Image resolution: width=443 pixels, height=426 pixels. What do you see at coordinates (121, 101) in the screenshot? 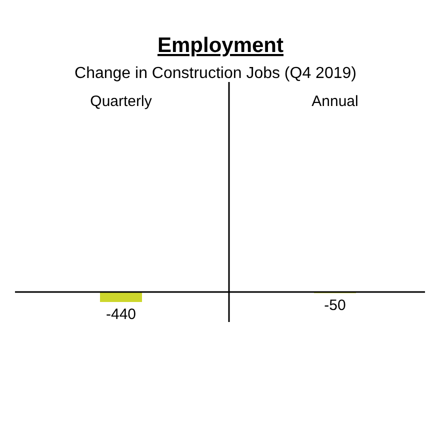
I see `x-tick-label: Quarterly` at bounding box center [121, 101].